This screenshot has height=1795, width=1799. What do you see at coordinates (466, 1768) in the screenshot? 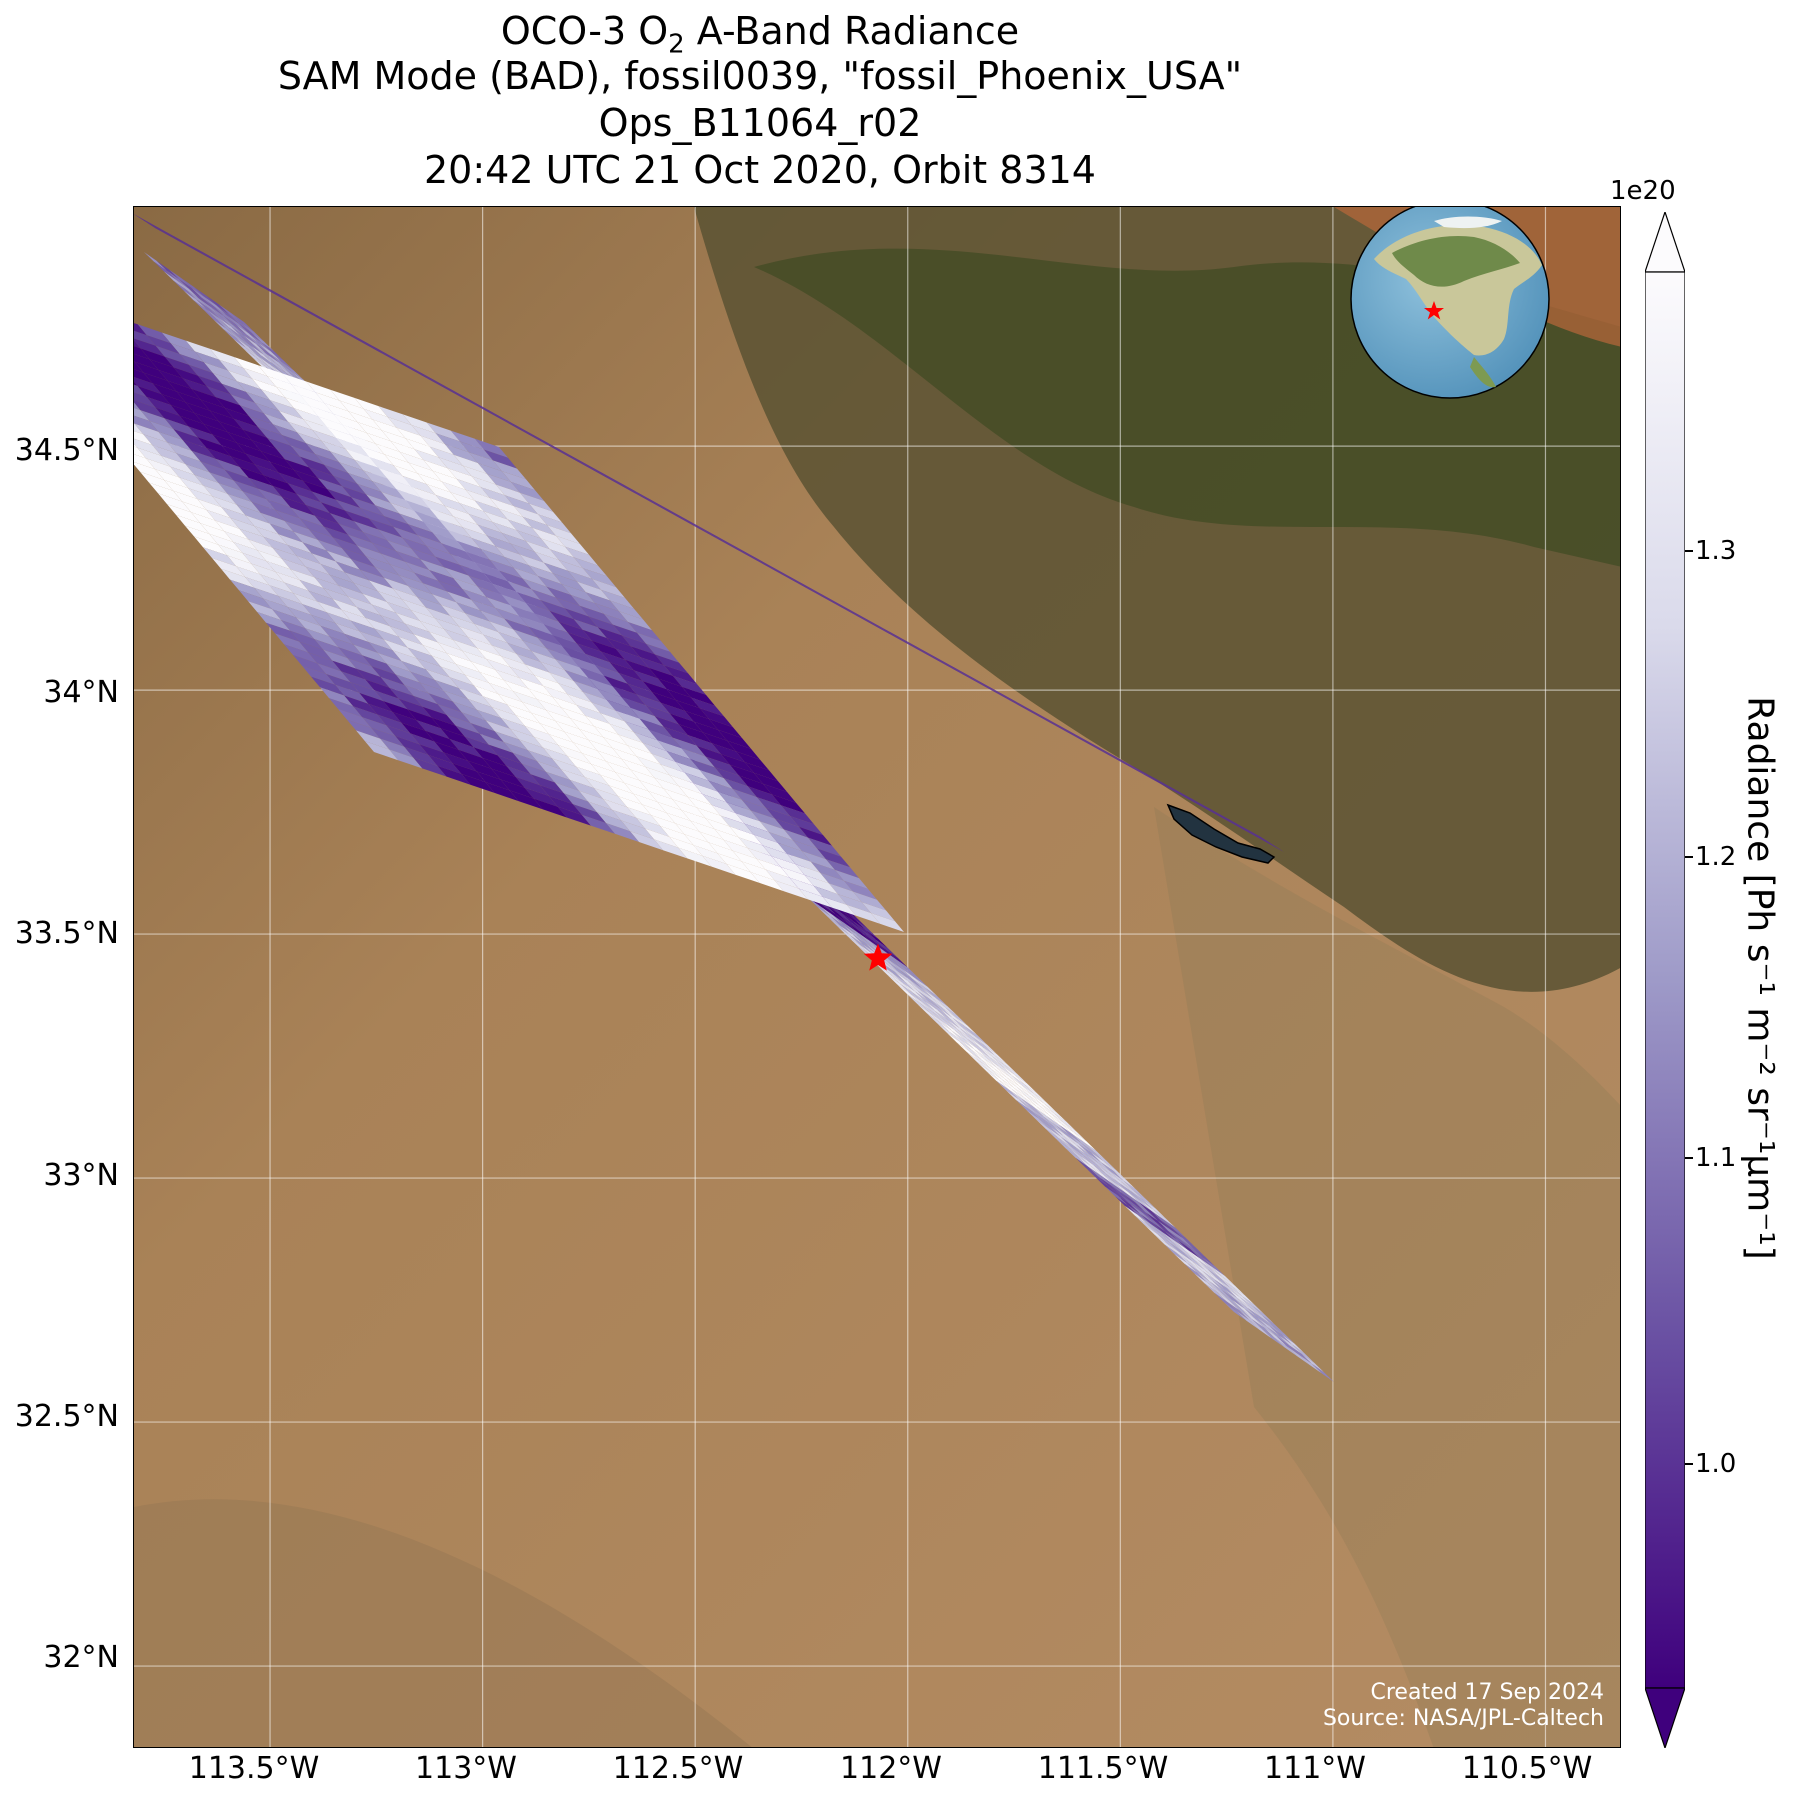
I see `lon-tick-label: 113°W` at bounding box center [466, 1768].